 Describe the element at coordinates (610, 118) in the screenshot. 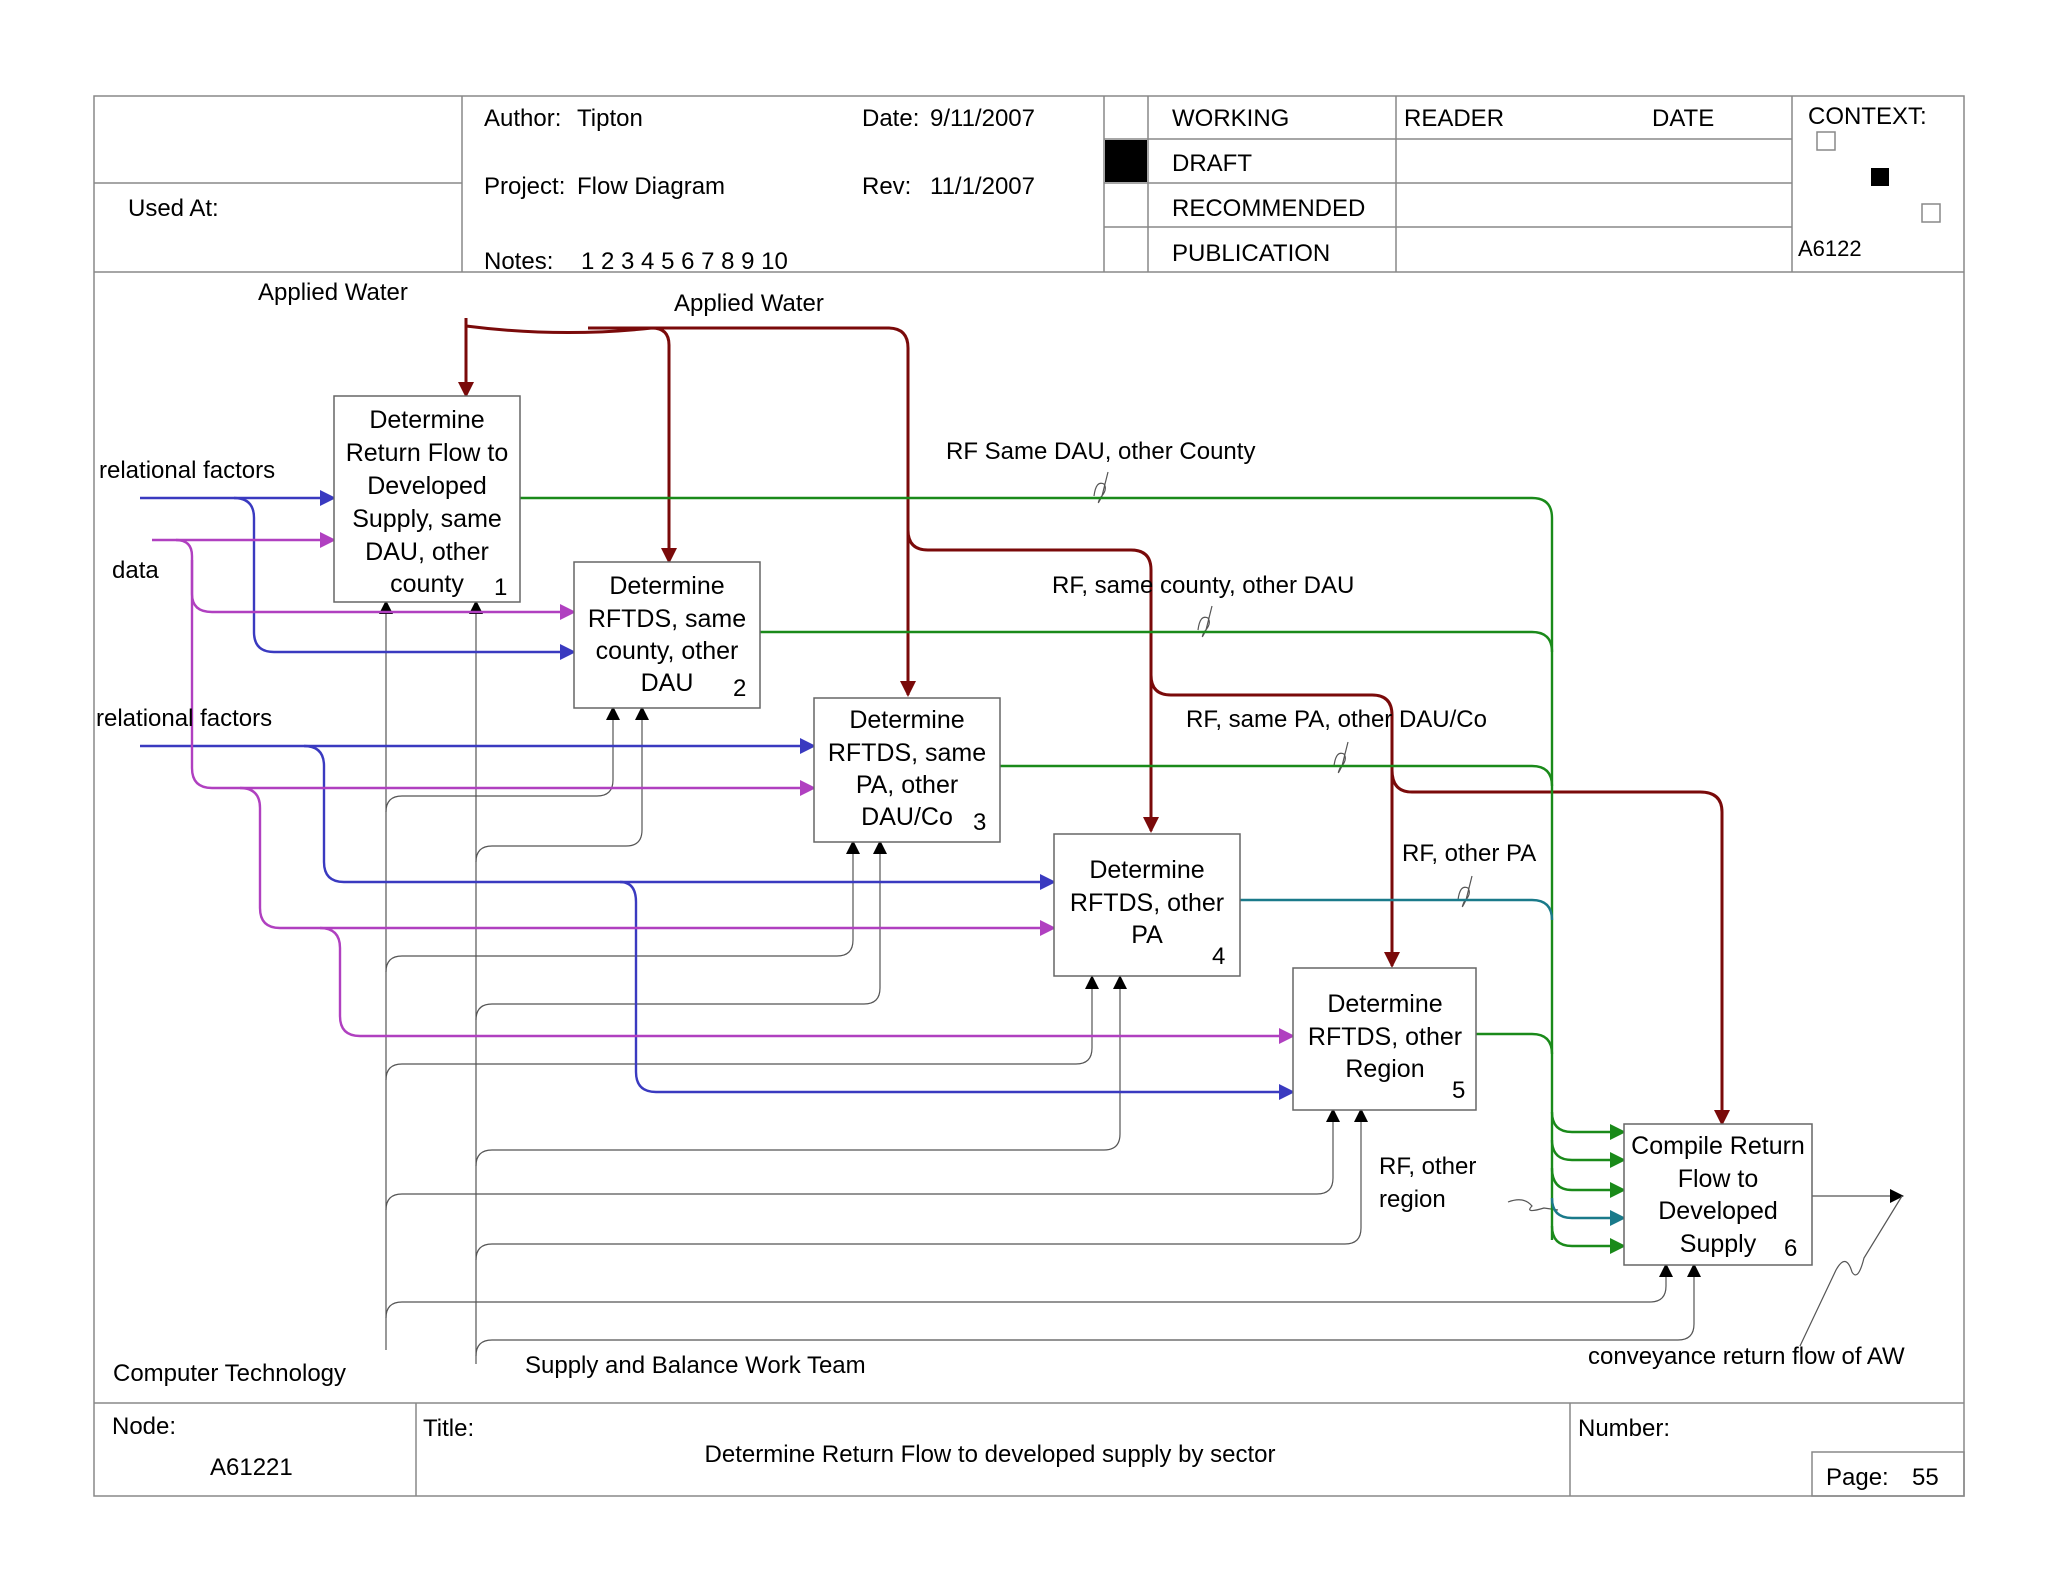

I see `author-value: Tipton` at that location.